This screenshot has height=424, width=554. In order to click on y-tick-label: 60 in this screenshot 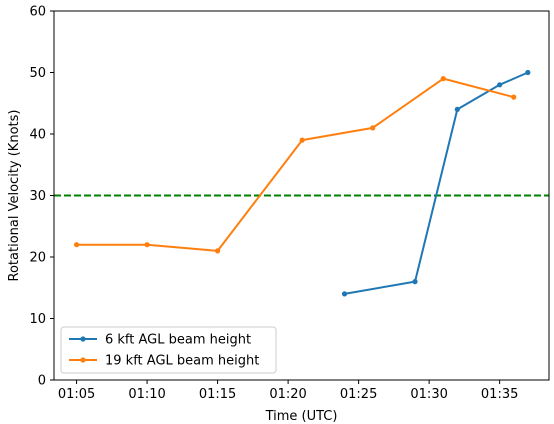, I will do `click(37, 12)`.